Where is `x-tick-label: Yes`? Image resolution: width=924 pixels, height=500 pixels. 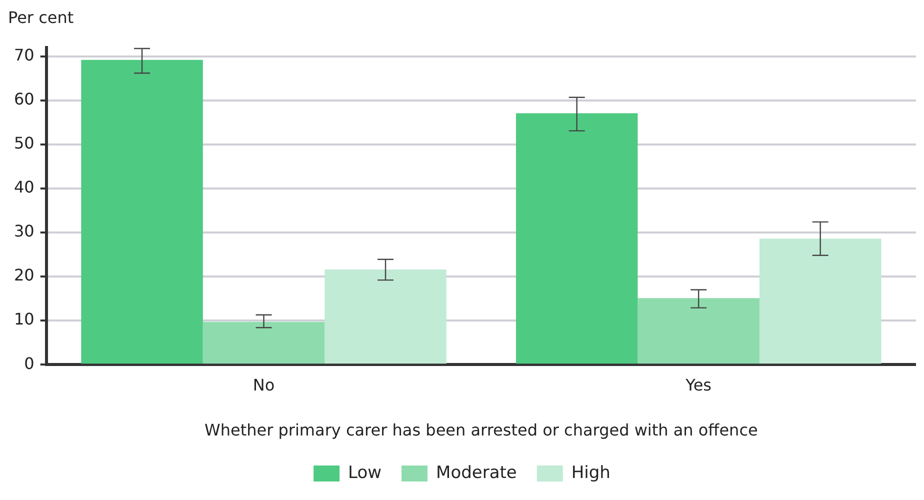
x-tick-label: Yes is located at coordinates (698, 384).